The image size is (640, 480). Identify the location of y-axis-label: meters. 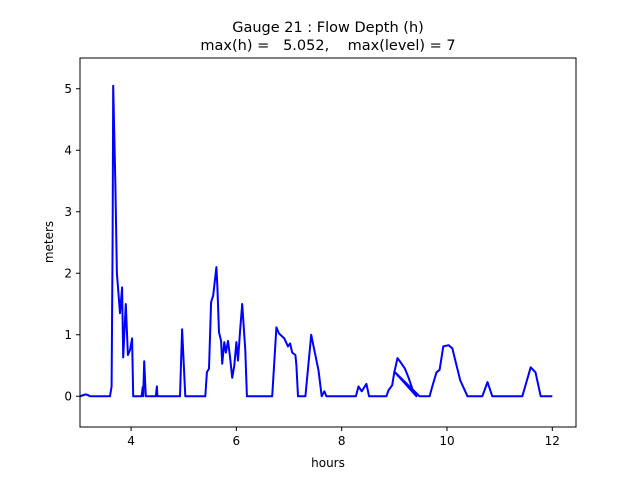
(49, 242).